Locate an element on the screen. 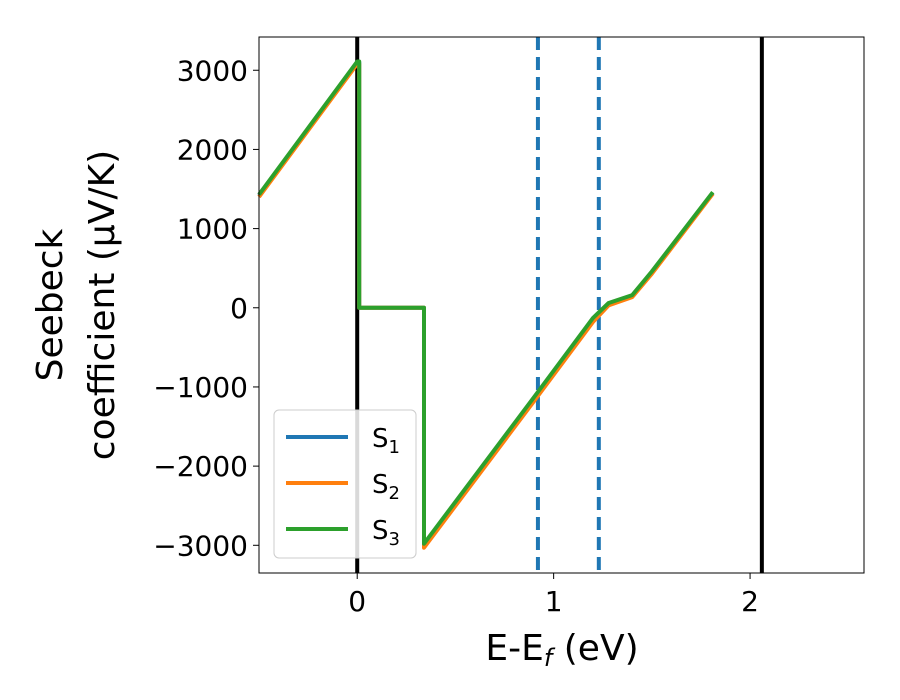 This screenshot has height=700, width=900. legend-label-3: S3 is located at coordinates (386, 533).